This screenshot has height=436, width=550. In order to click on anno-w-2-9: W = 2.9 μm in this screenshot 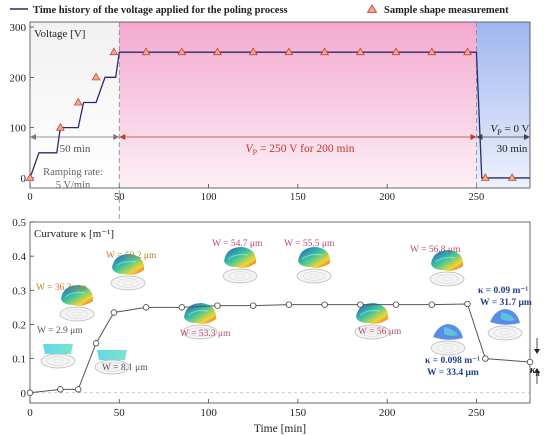, I will do `click(60, 331)`.